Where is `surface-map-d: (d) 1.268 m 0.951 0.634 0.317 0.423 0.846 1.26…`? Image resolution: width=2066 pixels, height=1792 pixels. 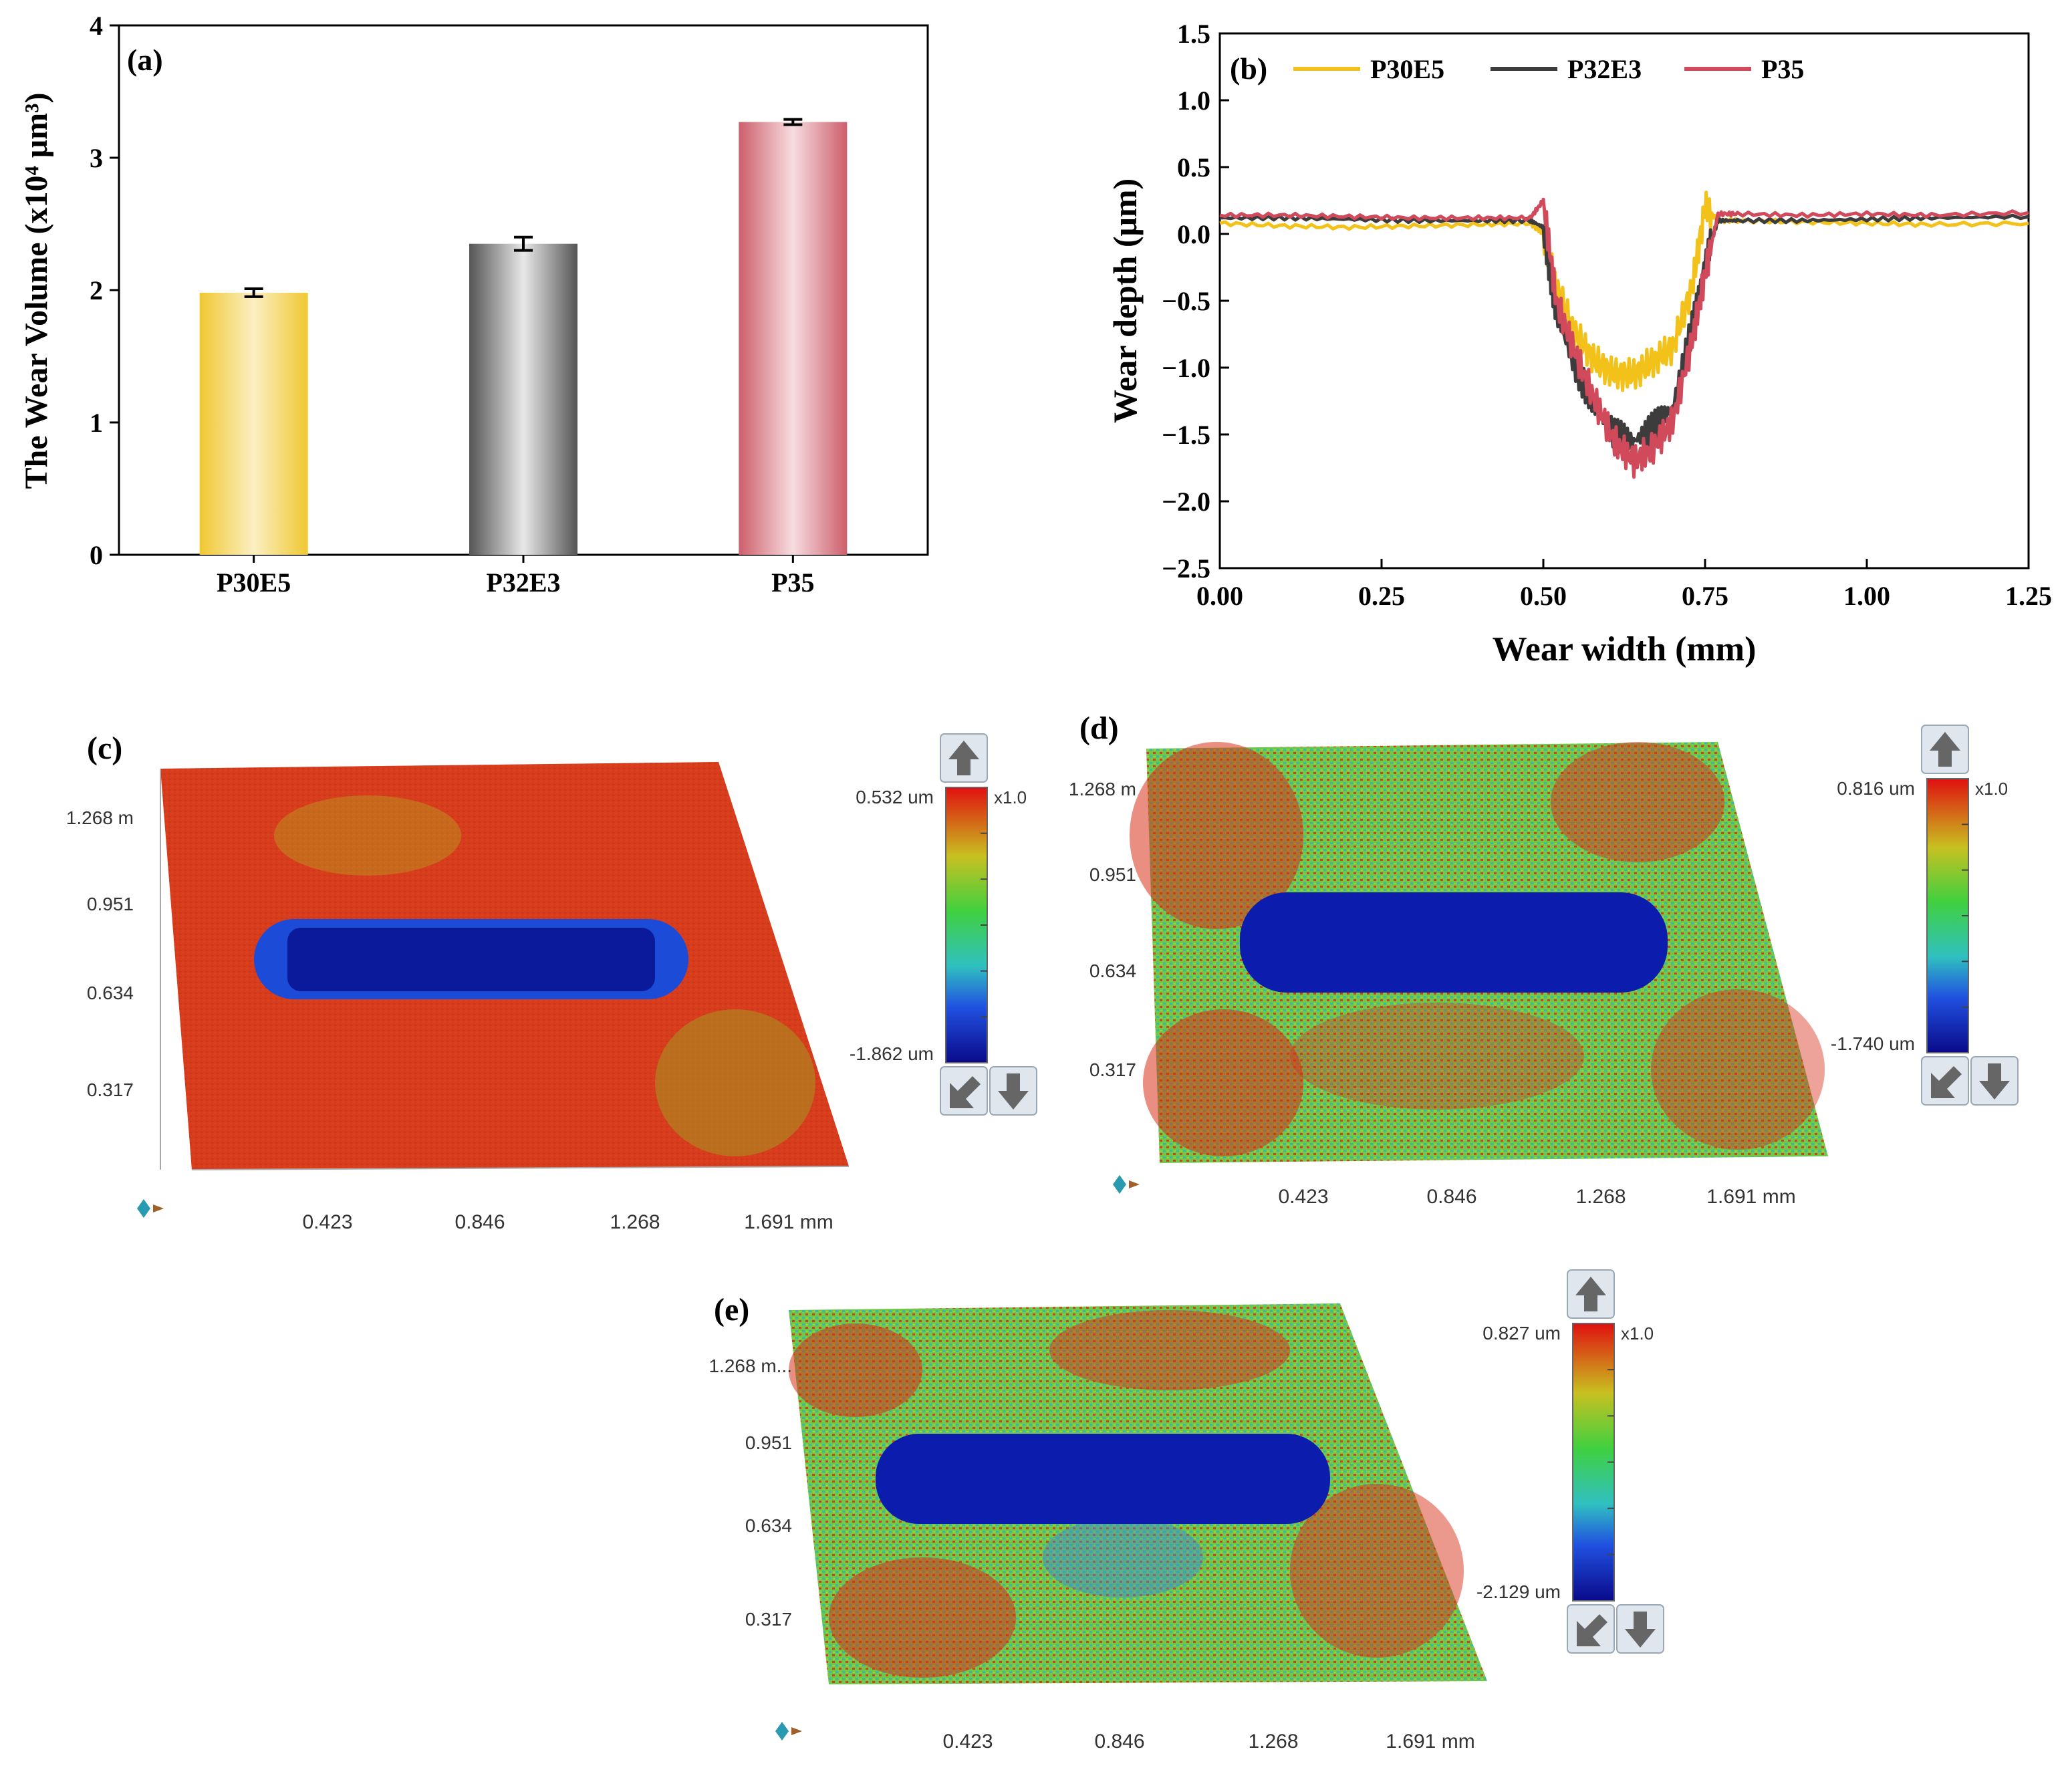 surface-map-d: (d) 1.268 m 0.951 0.634 0.317 0.423 0.846 1.26… is located at coordinates (1544, 959).